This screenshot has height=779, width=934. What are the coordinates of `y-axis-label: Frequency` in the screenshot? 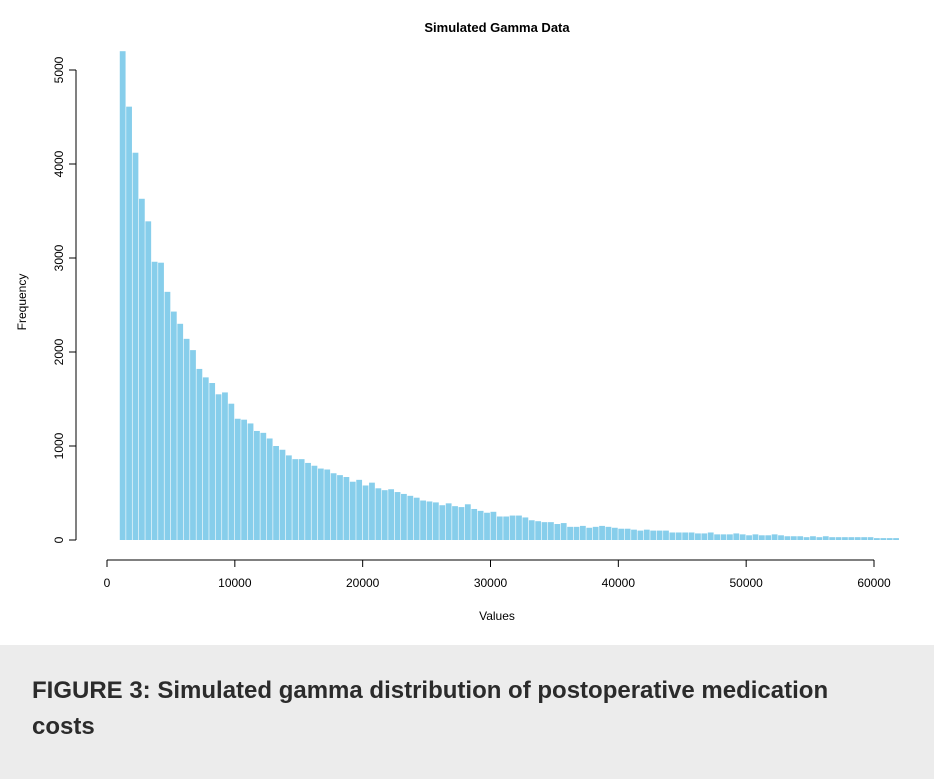 It's located at (22, 302).